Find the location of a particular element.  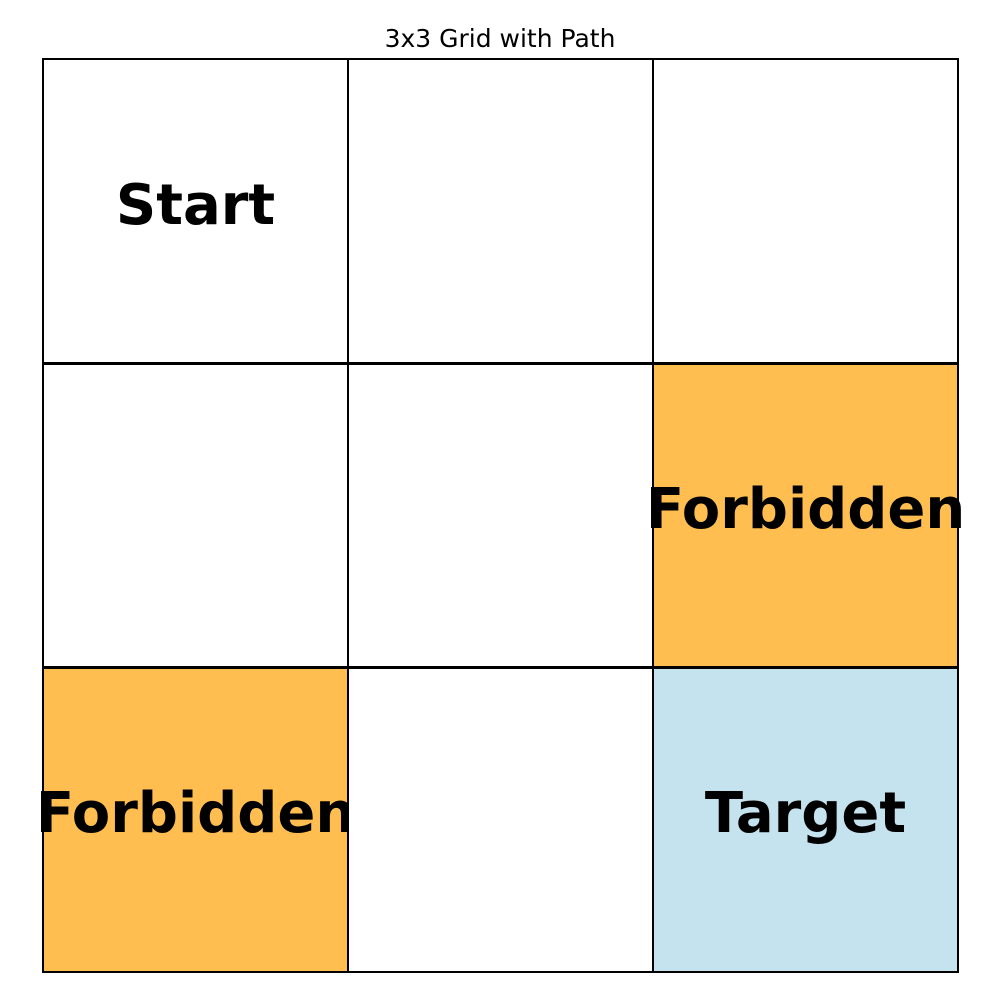

grid-cell-empty-r0c1 is located at coordinates (500, 211).